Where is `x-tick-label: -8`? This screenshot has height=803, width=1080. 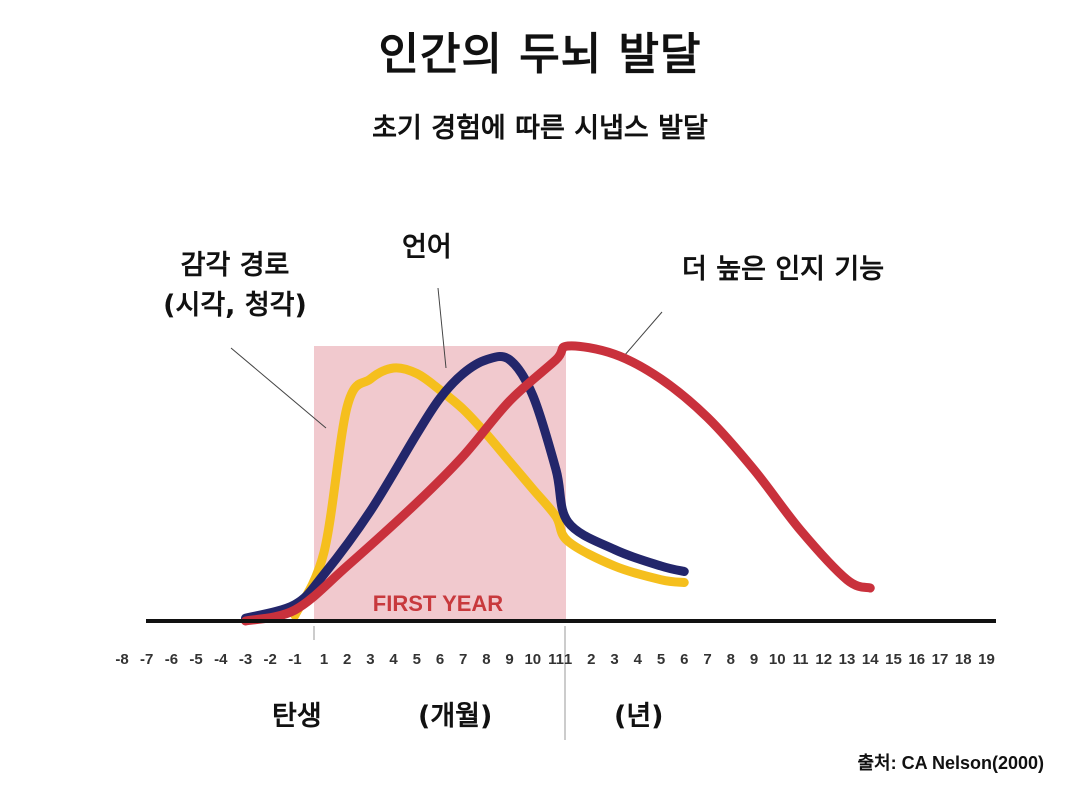 x-tick-label: -8 is located at coordinates (121, 659).